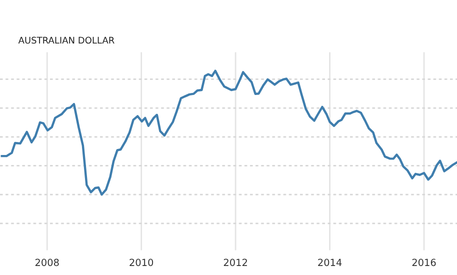  What do you see at coordinates (142, 262) in the screenshot?
I see `x-tick-label: 2010` at bounding box center [142, 262].